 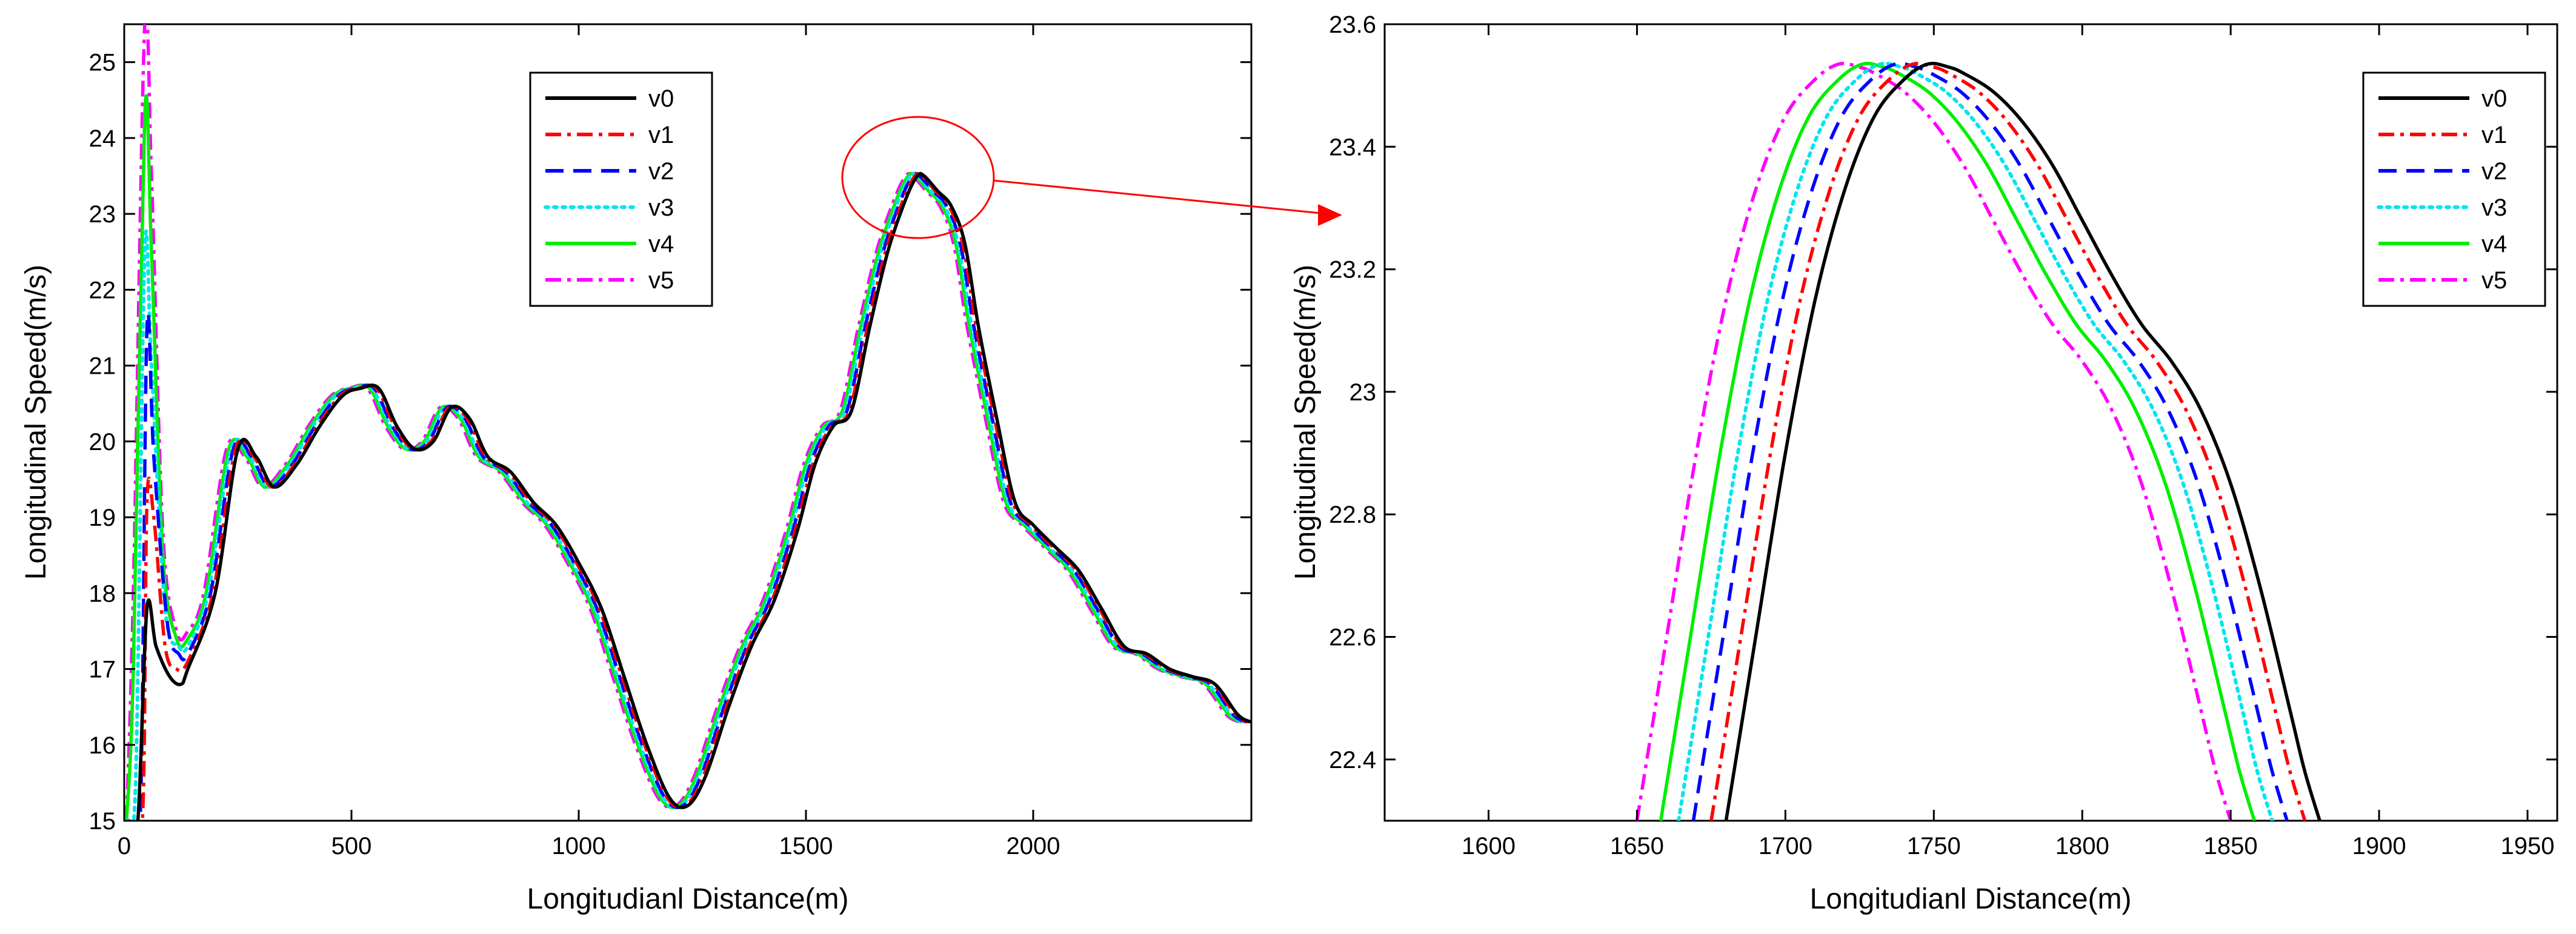 What do you see at coordinates (2231, 846) in the screenshot?
I see `x-tick-label: 1850` at bounding box center [2231, 846].